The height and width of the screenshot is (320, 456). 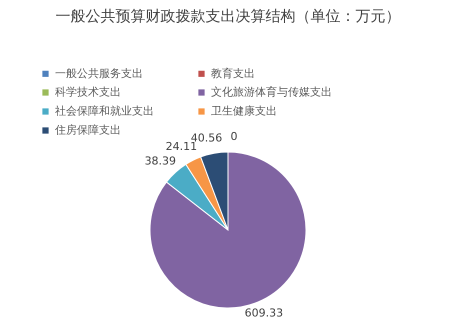 What do you see at coordinates (99, 73) in the screenshot?
I see `legend-label: 一般公共服务支出` at bounding box center [99, 73].